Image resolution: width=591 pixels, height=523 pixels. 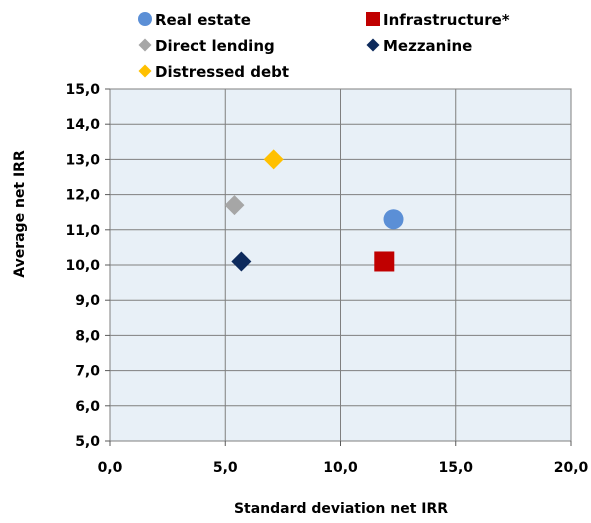 I want to click on y-axis-title: Average net IRR, so click(x=20, y=214).